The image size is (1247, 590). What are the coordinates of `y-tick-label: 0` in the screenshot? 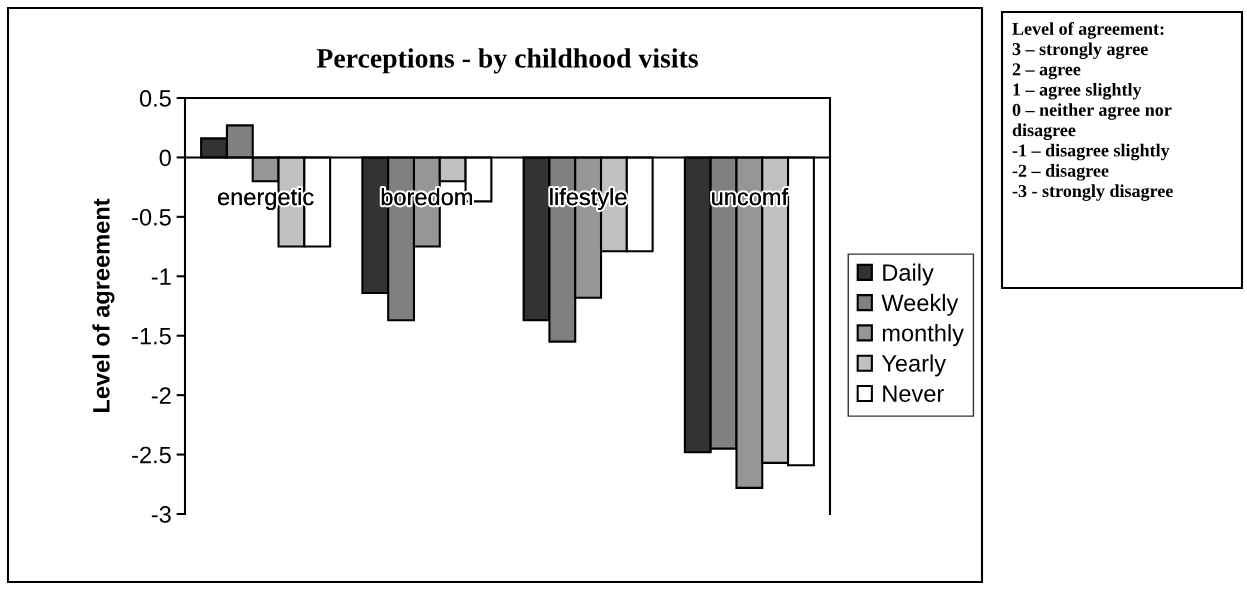 It's located at (165, 158).